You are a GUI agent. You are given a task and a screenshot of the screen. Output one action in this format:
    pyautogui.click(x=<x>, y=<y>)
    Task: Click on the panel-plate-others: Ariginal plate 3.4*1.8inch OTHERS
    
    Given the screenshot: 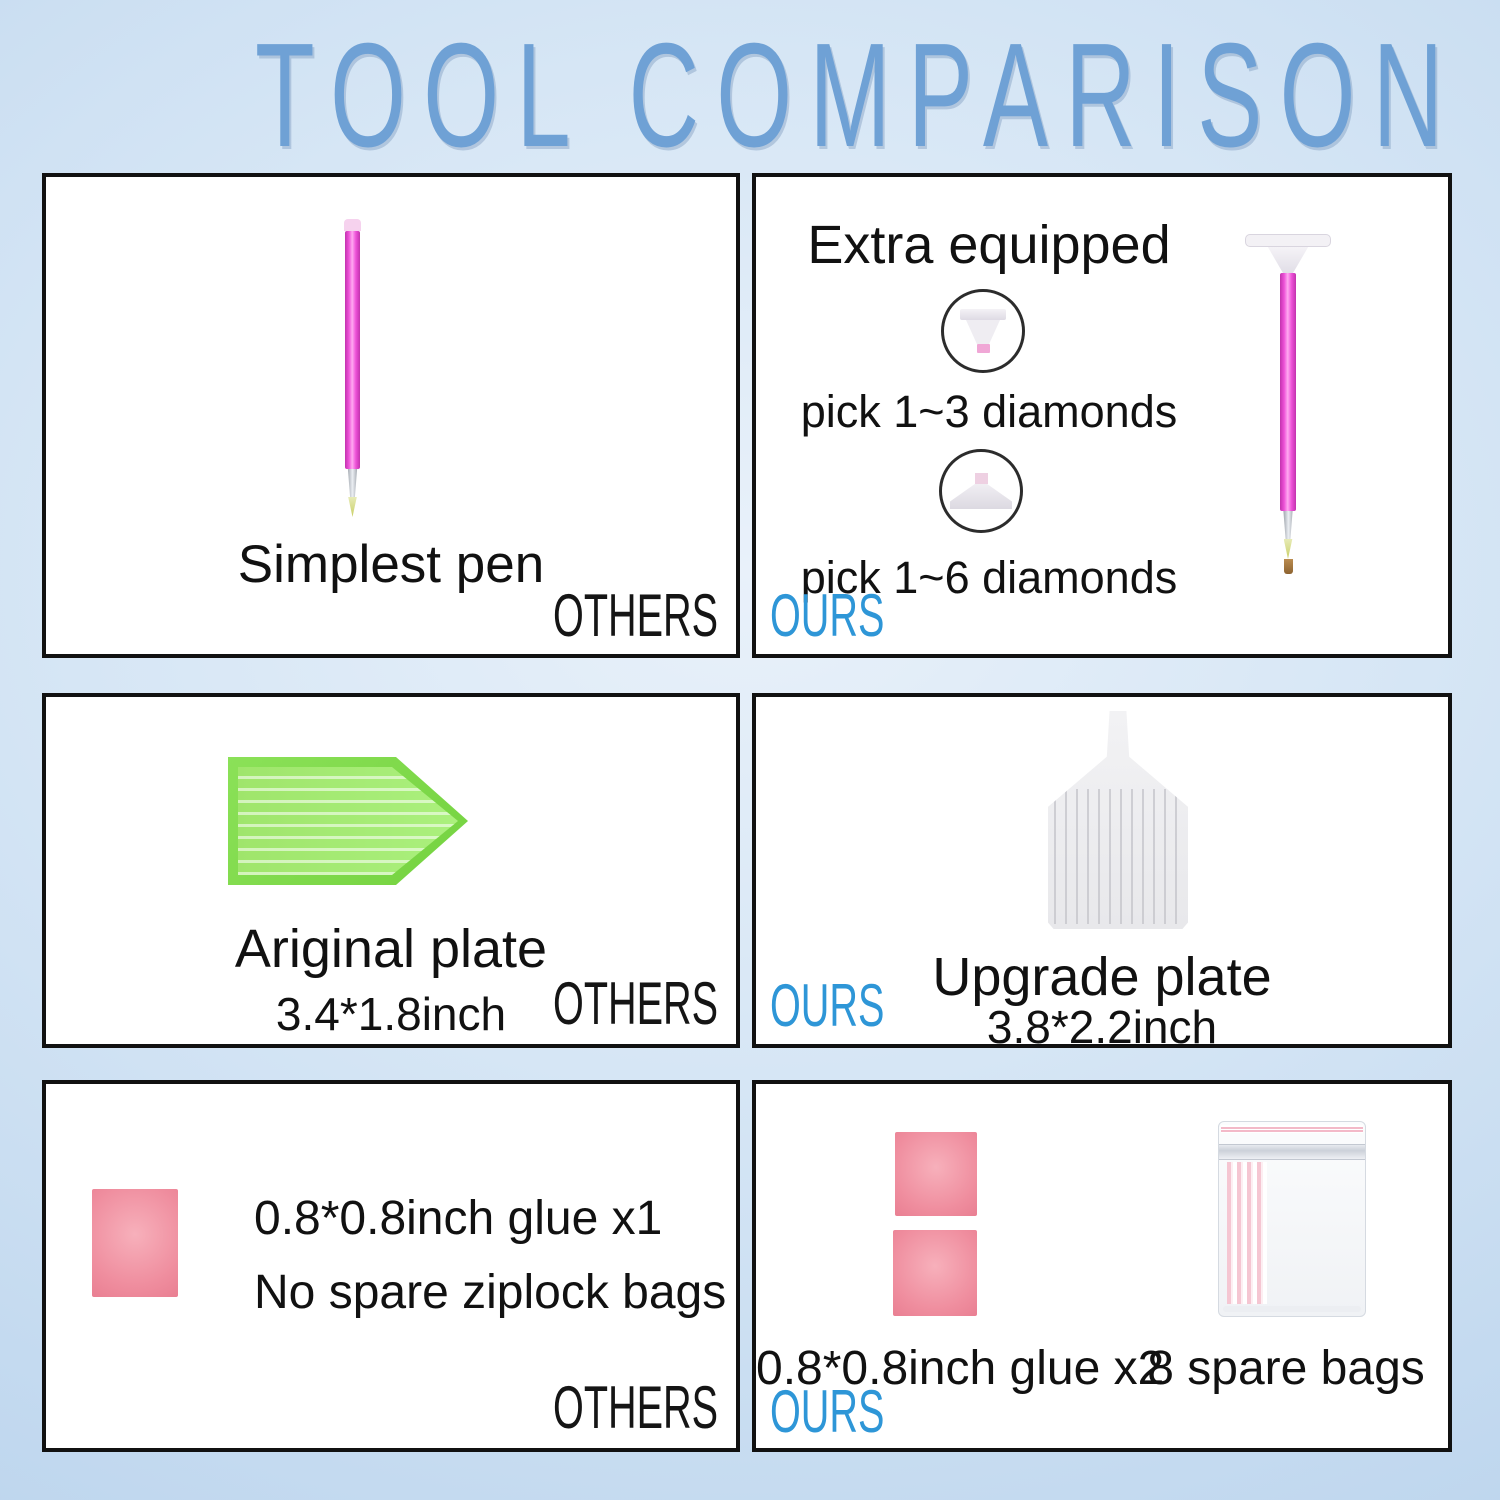 What is the action you would take?
    pyautogui.click(x=391, y=870)
    